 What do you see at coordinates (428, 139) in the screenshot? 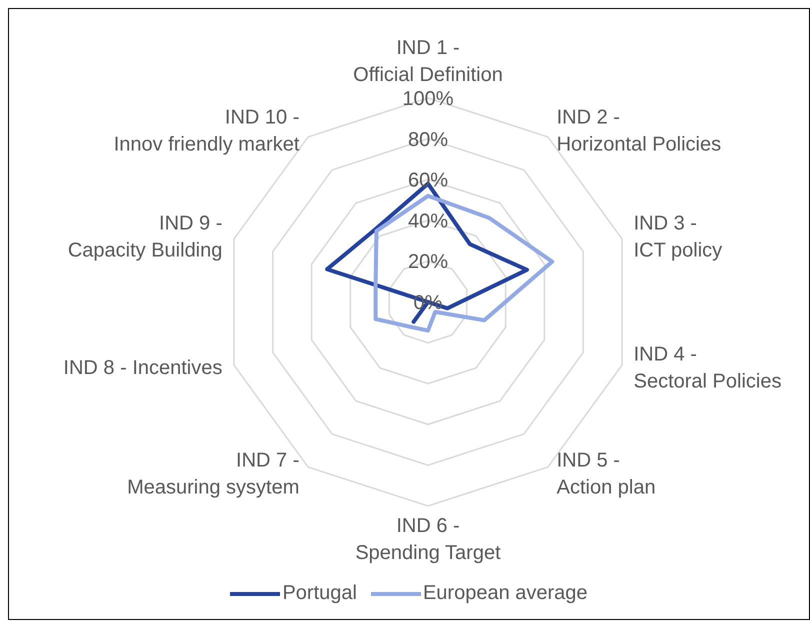
I see `y-tick-label: 80%` at bounding box center [428, 139].